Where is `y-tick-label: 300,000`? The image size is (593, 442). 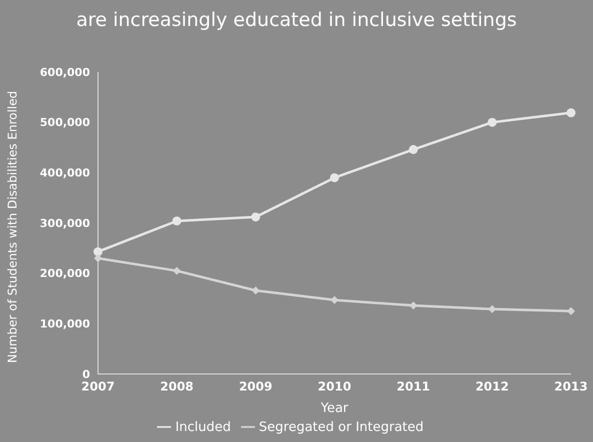
y-tick-label: 300,000 is located at coordinates (65, 223).